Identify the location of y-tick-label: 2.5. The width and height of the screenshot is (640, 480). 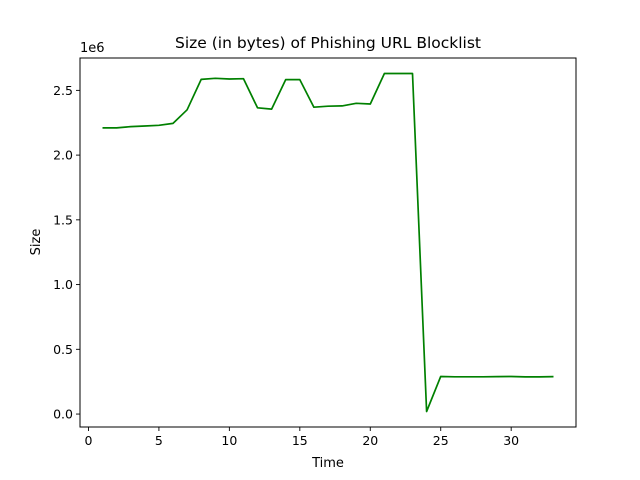
(63, 90).